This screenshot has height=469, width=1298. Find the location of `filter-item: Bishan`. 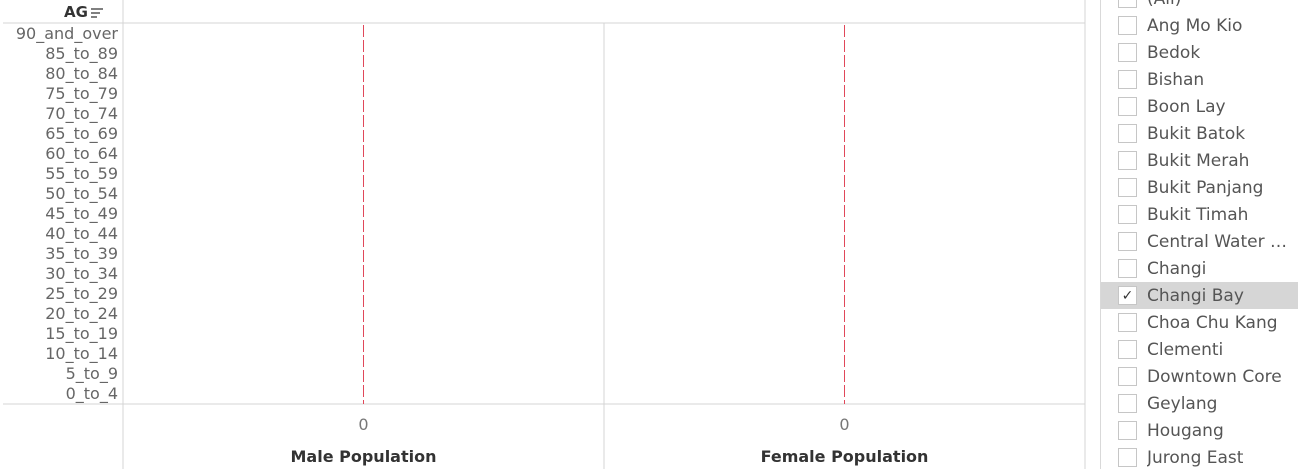

filter-item: Bishan is located at coordinates (1199, 79).